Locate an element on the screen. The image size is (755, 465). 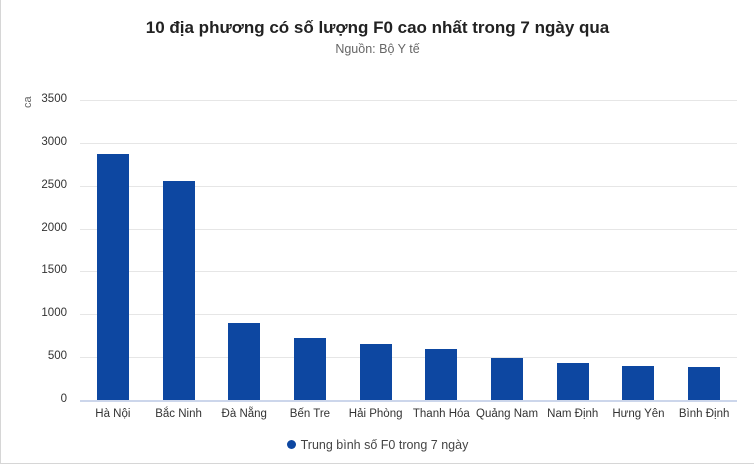
x-tick-label: Bến Tre is located at coordinates (310, 414).